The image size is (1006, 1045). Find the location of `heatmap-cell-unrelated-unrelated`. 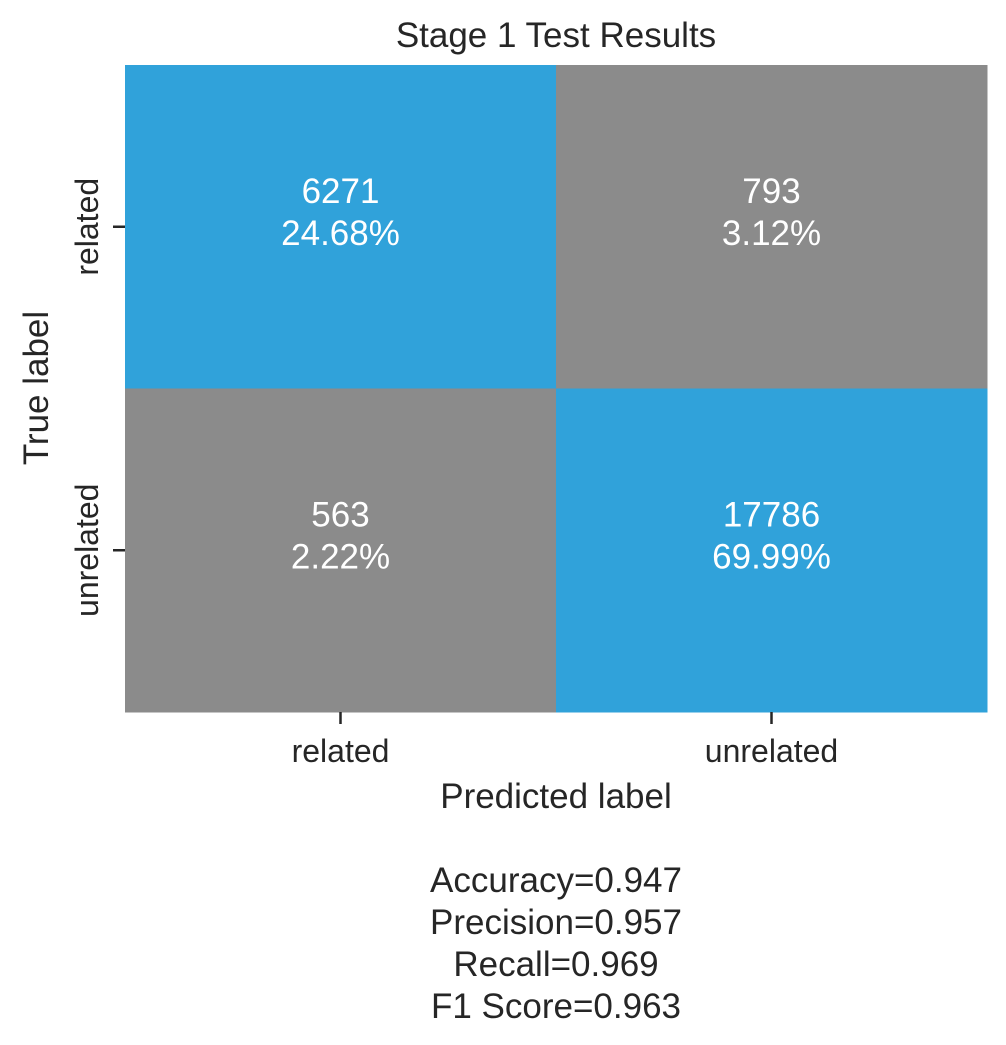

heatmap-cell-unrelated-unrelated is located at coordinates (772, 550).